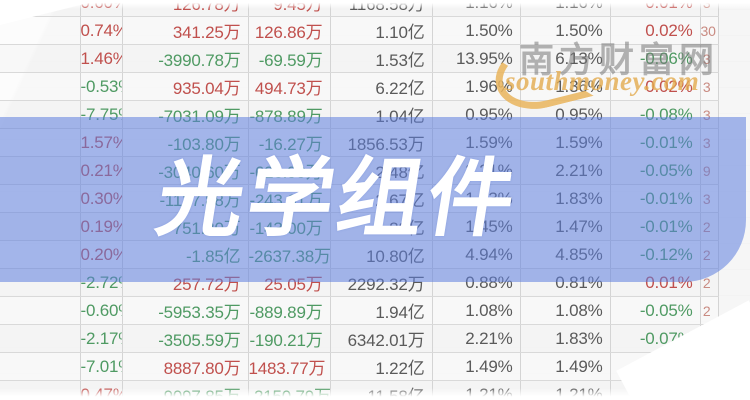  Describe the element at coordinates (101, 338) in the screenshot. I see `cell-change-pct: -2.17%` at that location.